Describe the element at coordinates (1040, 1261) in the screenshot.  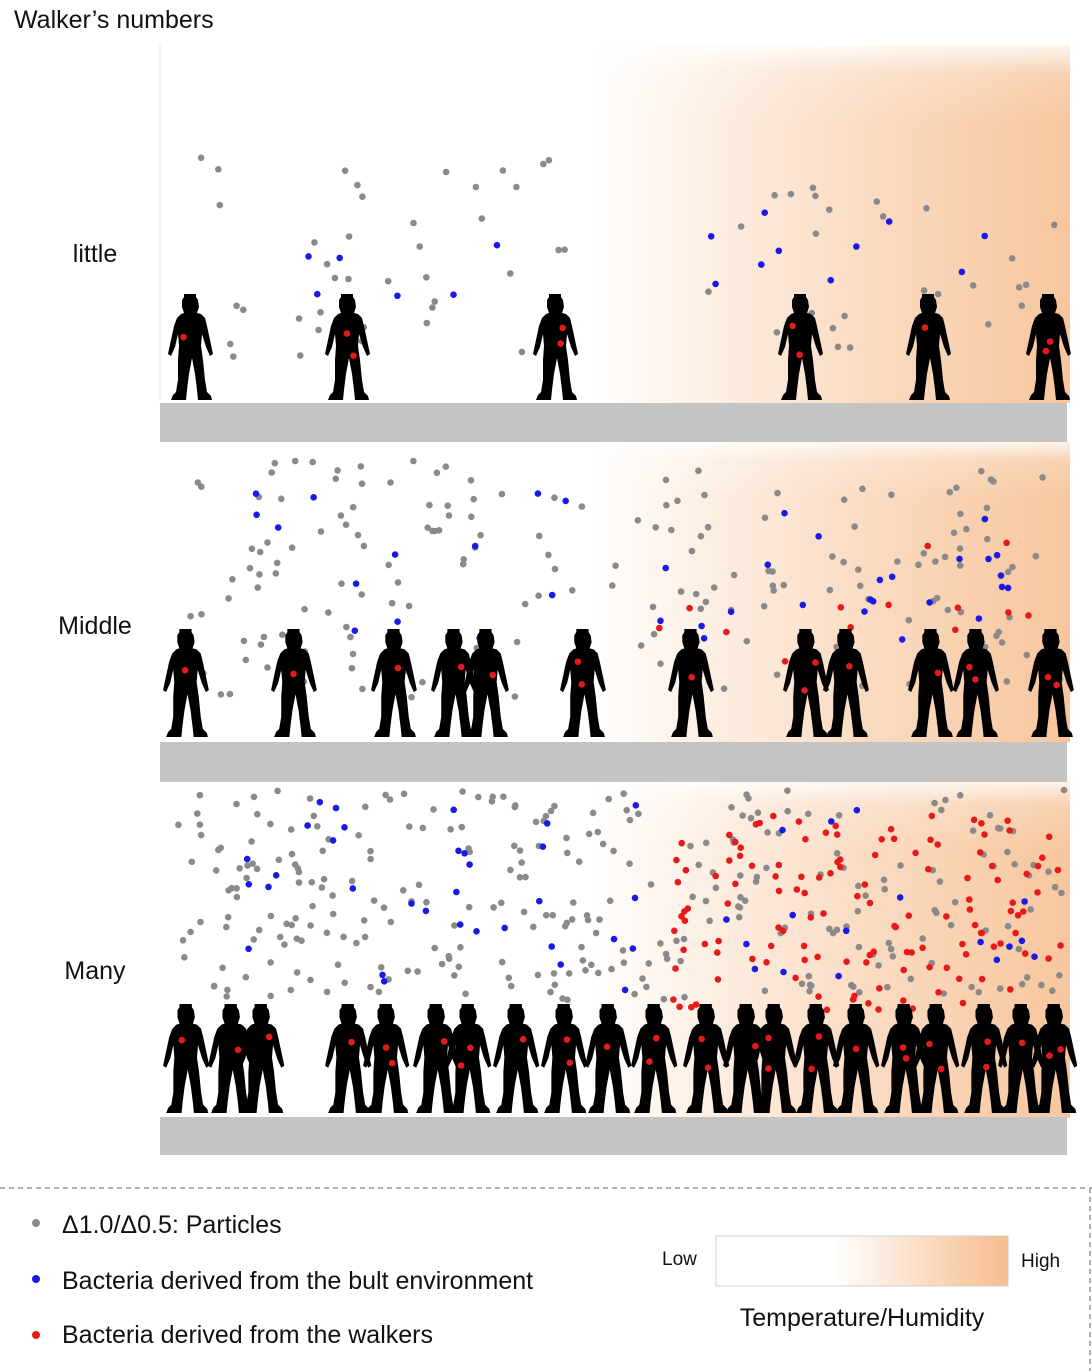
I see `gradient-high-label: High` at that location.